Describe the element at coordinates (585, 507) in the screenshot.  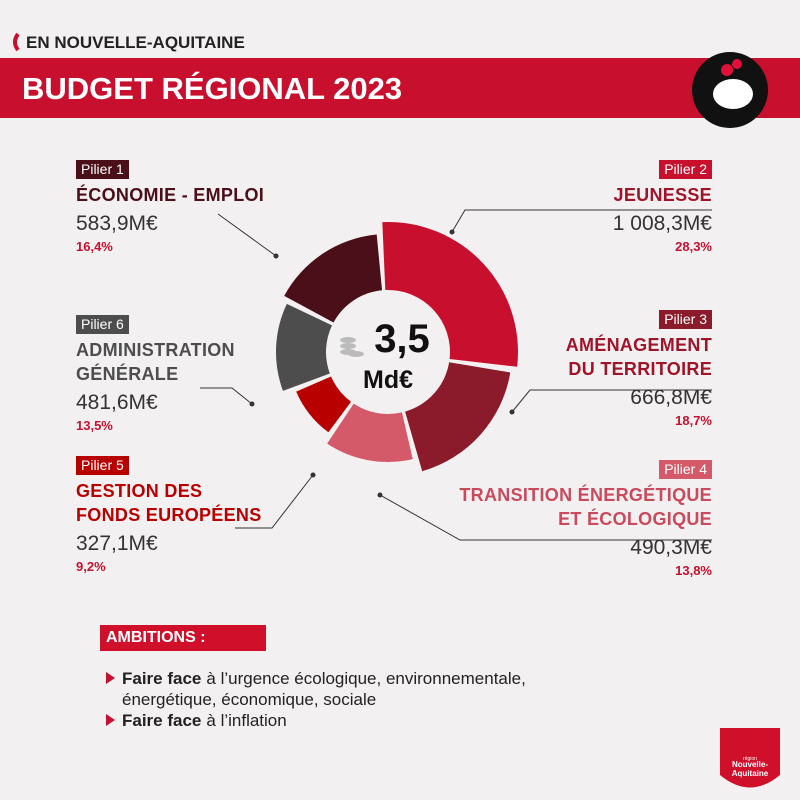
I see `pillar-name: TRANSITION ÉNERGÉTIQUE ET ÉCOLOGIQUE` at that location.